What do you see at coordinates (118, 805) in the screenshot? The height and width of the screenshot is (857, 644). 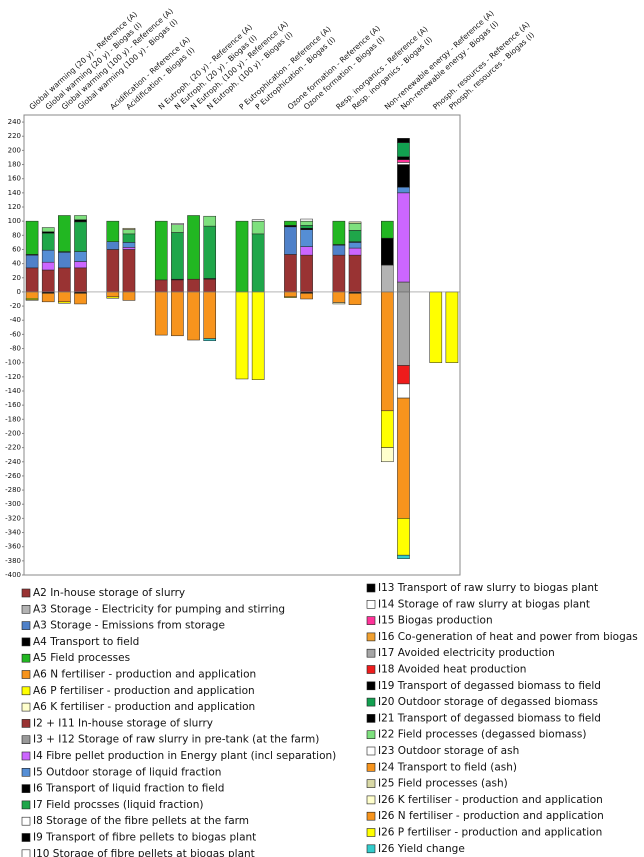 I see `legend-label: I7 Field procsses (liquid fraction)` at bounding box center [118, 805].